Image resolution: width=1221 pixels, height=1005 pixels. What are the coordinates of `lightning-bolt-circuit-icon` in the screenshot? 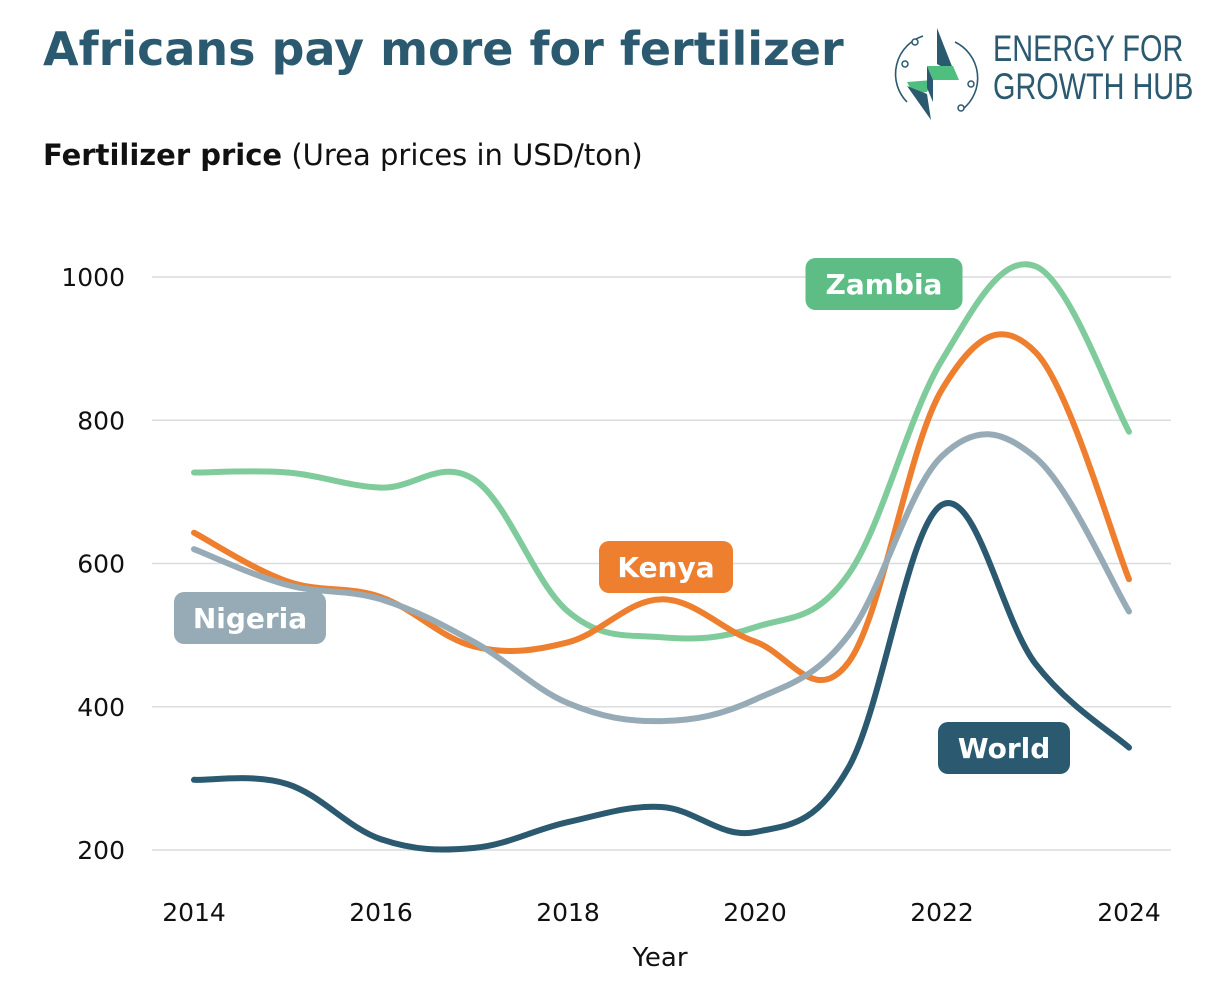 It's located at (936, 74).